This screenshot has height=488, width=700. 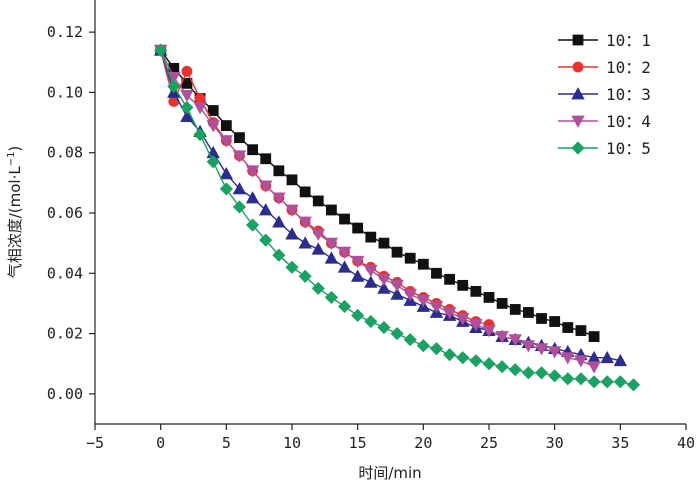 I want to click on y-axis-title-main: 气相浓度/, so click(x=15, y=245).